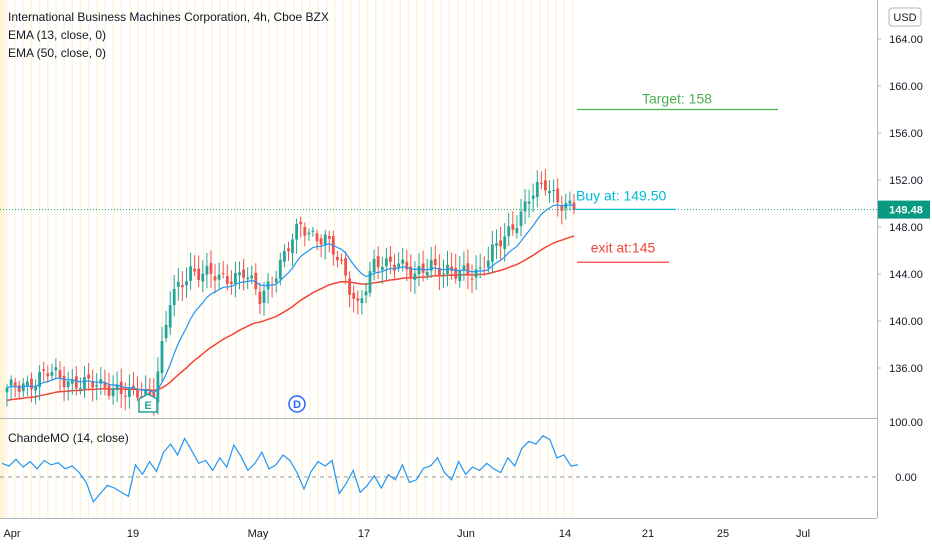 The width and height of the screenshot is (932, 550). What do you see at coordinates (906, 87) in the screenshot?
I see `y-tick-label: 160.00` at bounding box center [906, 87].